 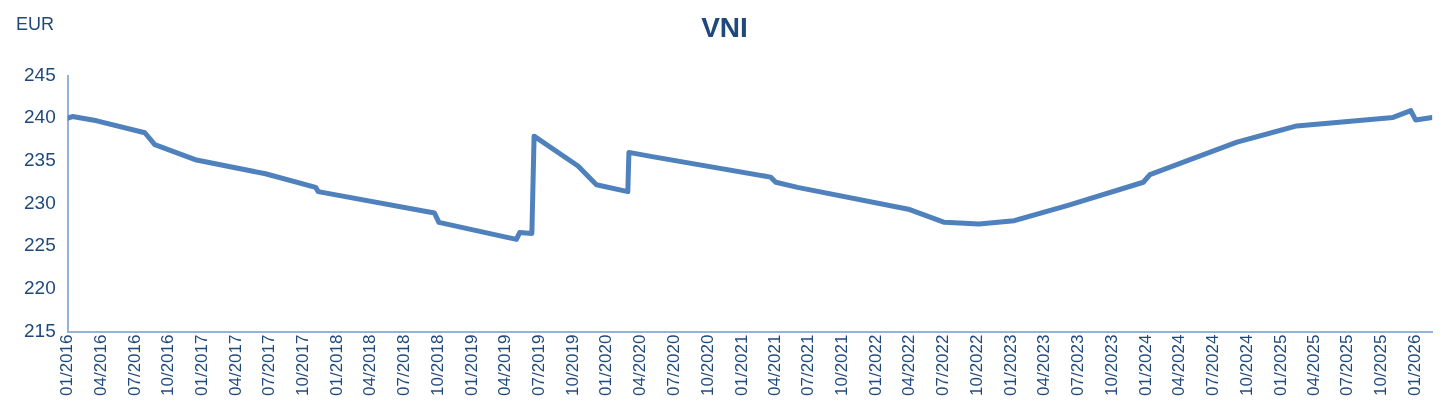 What do you see at coordinates (1381, 365) in the screenshot?
I see `x-tick-label: 10/2025` at bounding box center [1381, 365].